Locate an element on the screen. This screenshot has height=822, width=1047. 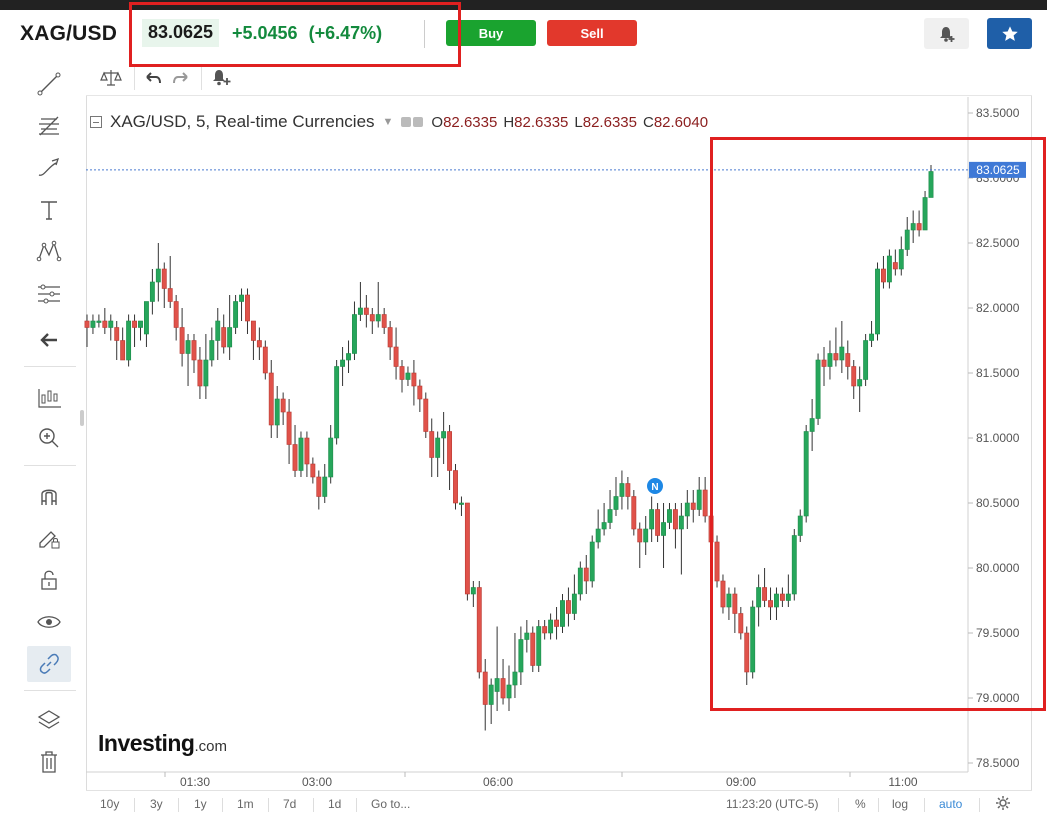
sync-drawings-tool is located at coordinates (49, 664).